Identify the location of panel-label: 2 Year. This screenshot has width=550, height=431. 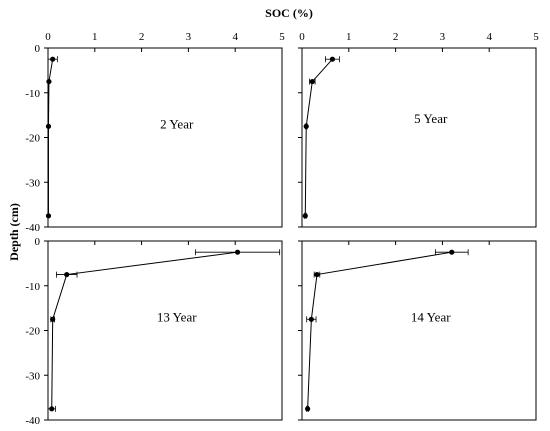
(177, 124).